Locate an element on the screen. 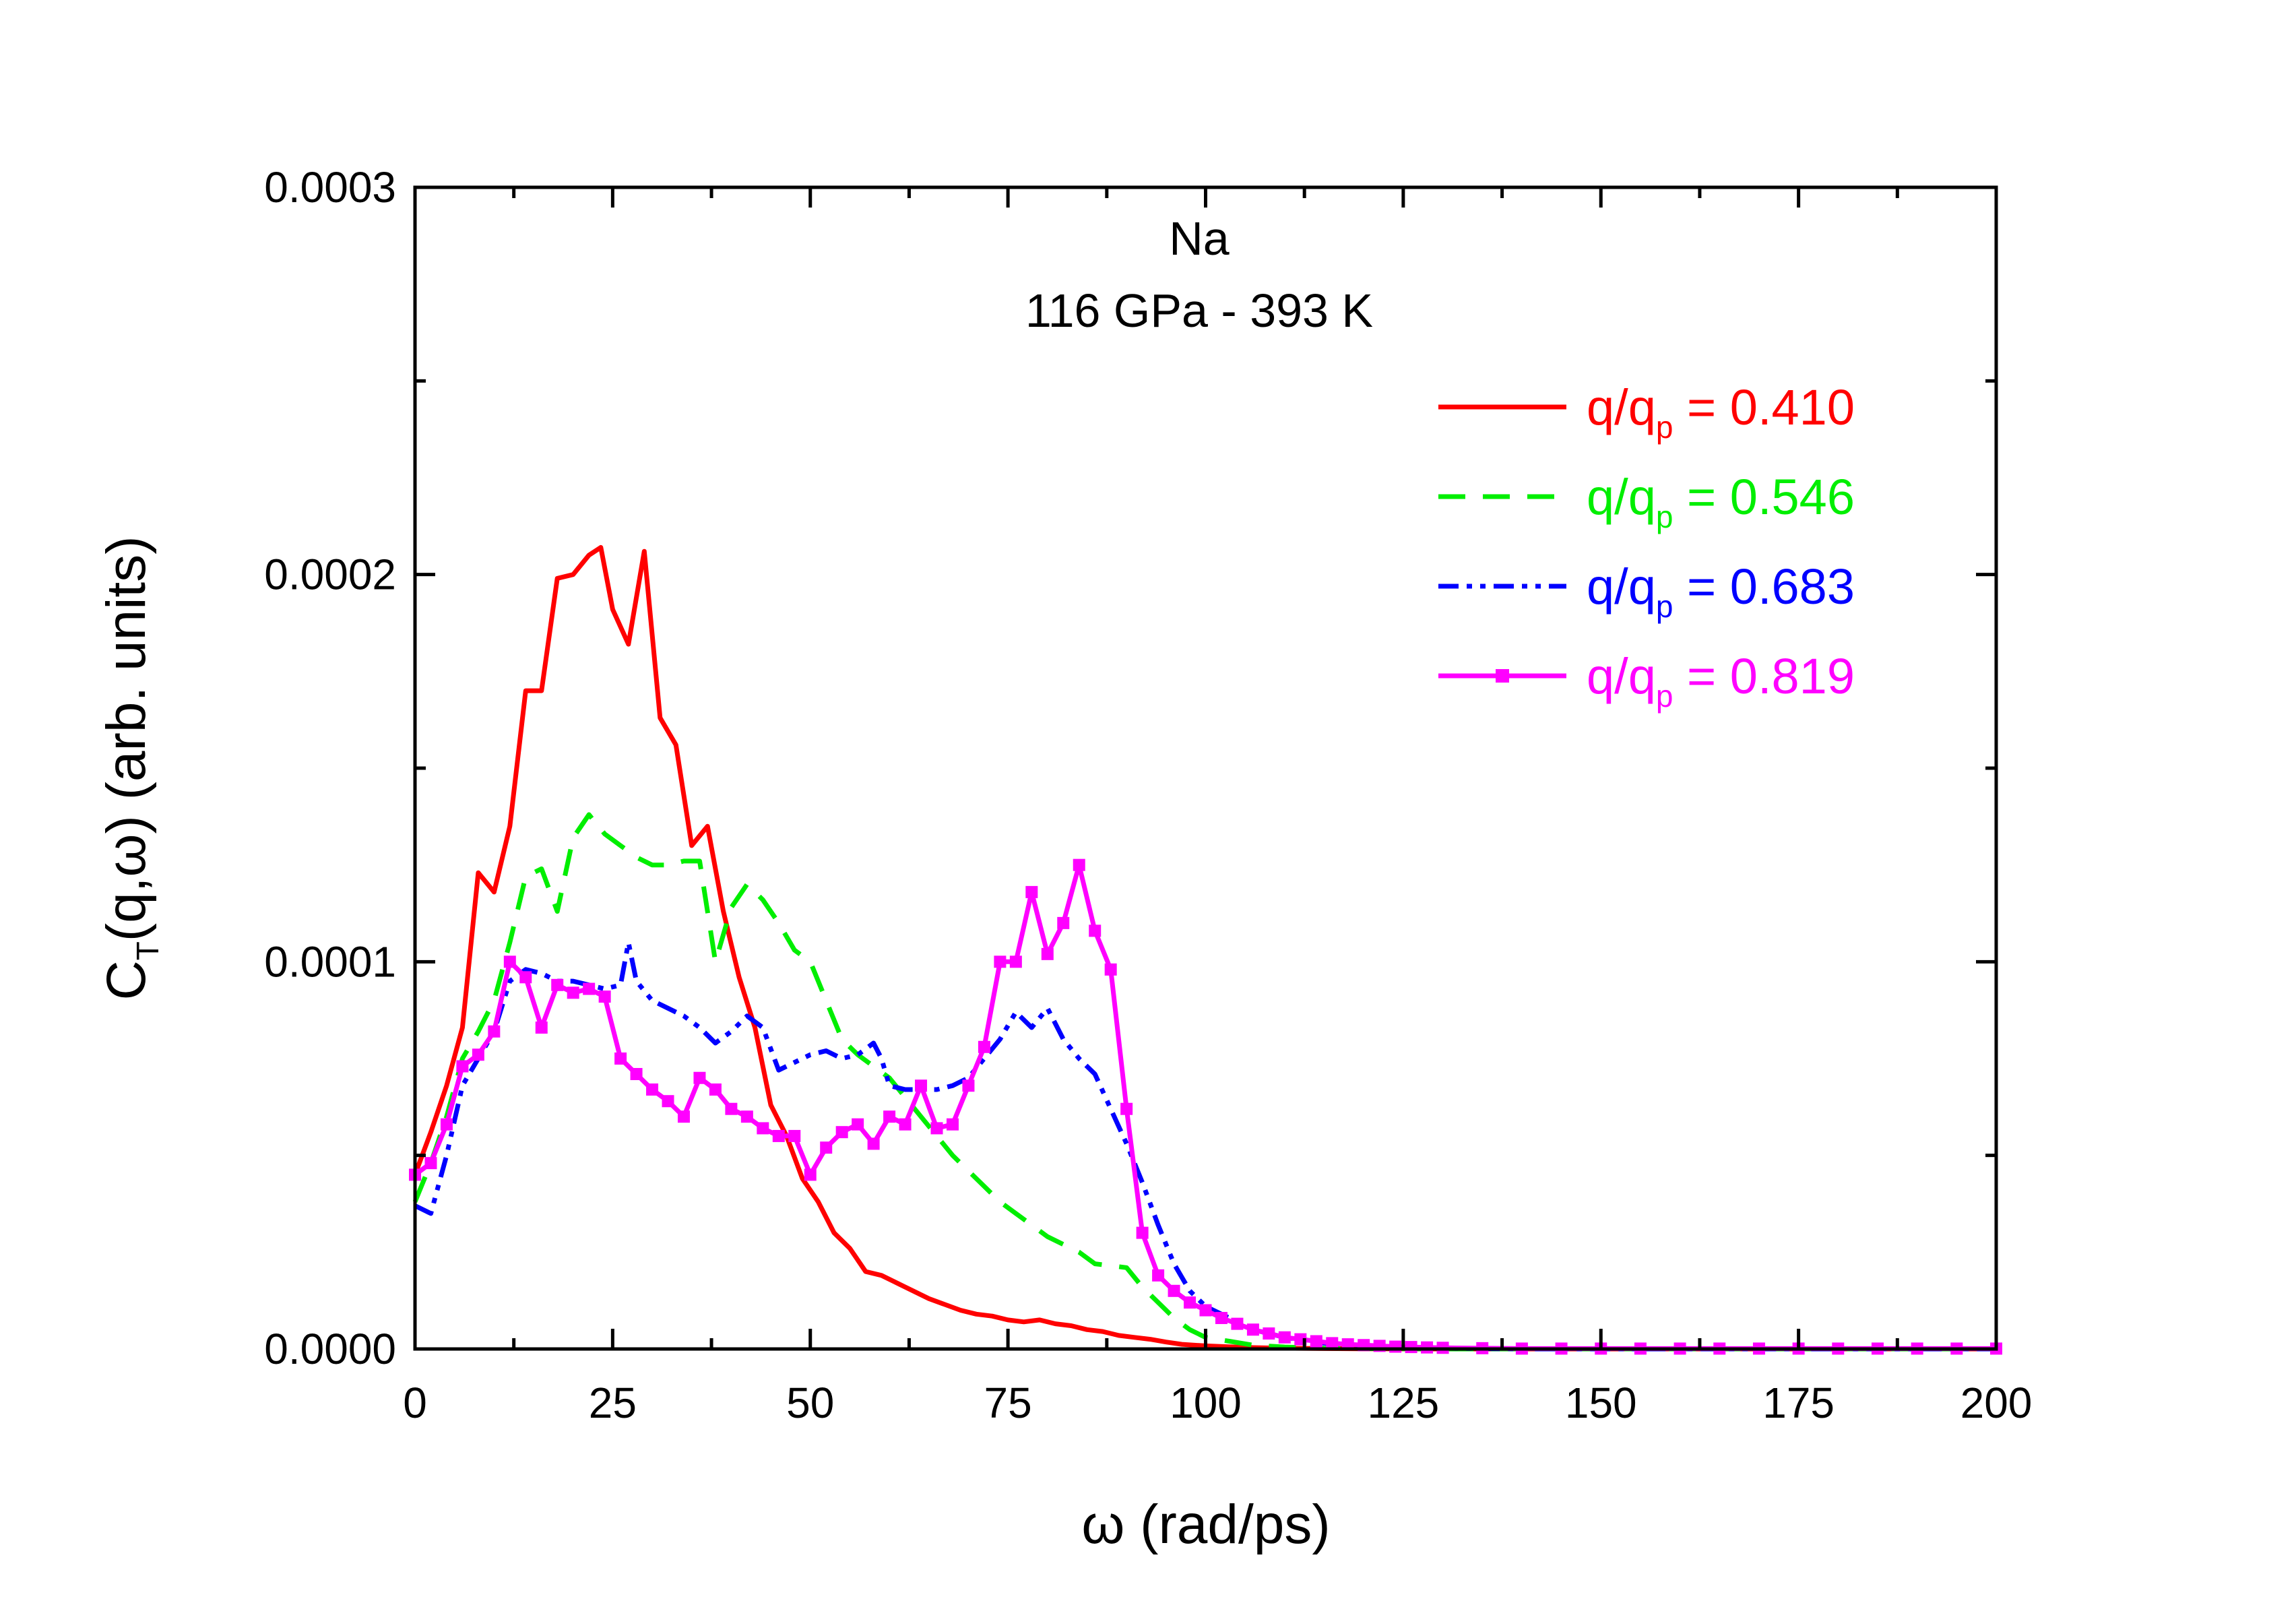  x-axis-title: ω (rad/ps) is located at coordinates (1205, 1524).